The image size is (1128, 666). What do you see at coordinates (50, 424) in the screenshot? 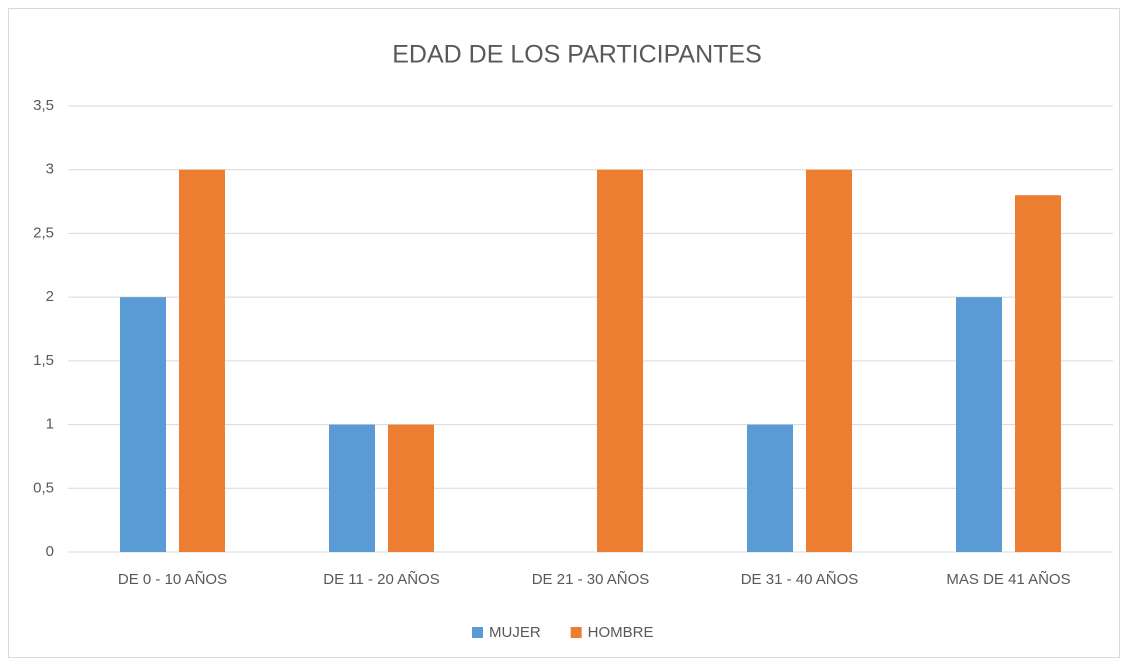
I see `y-tick-label: 1` at bounding box center [50, 424].